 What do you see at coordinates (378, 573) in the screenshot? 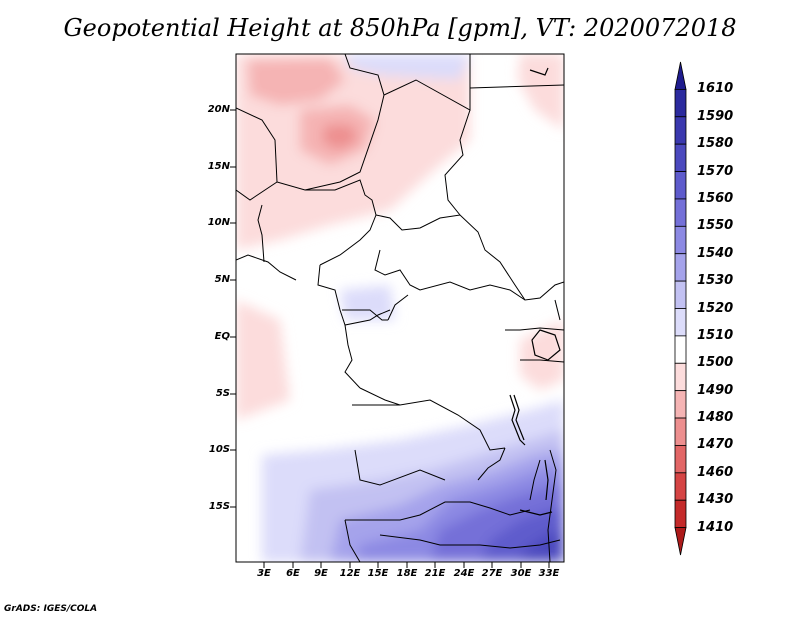
I see `lon-label-15e: 15E` at bounding box center [378, 573].